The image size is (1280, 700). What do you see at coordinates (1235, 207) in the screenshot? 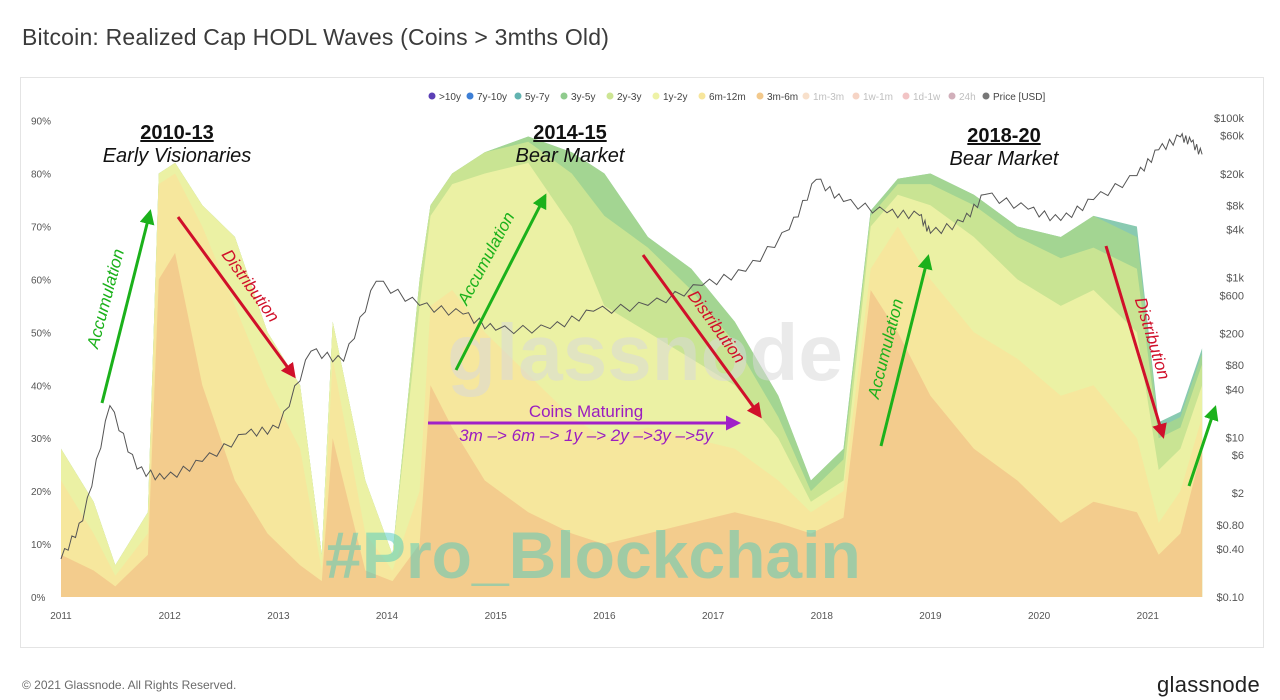
I see `price-tick-label: $8k` at bounding box center [1235, 207].